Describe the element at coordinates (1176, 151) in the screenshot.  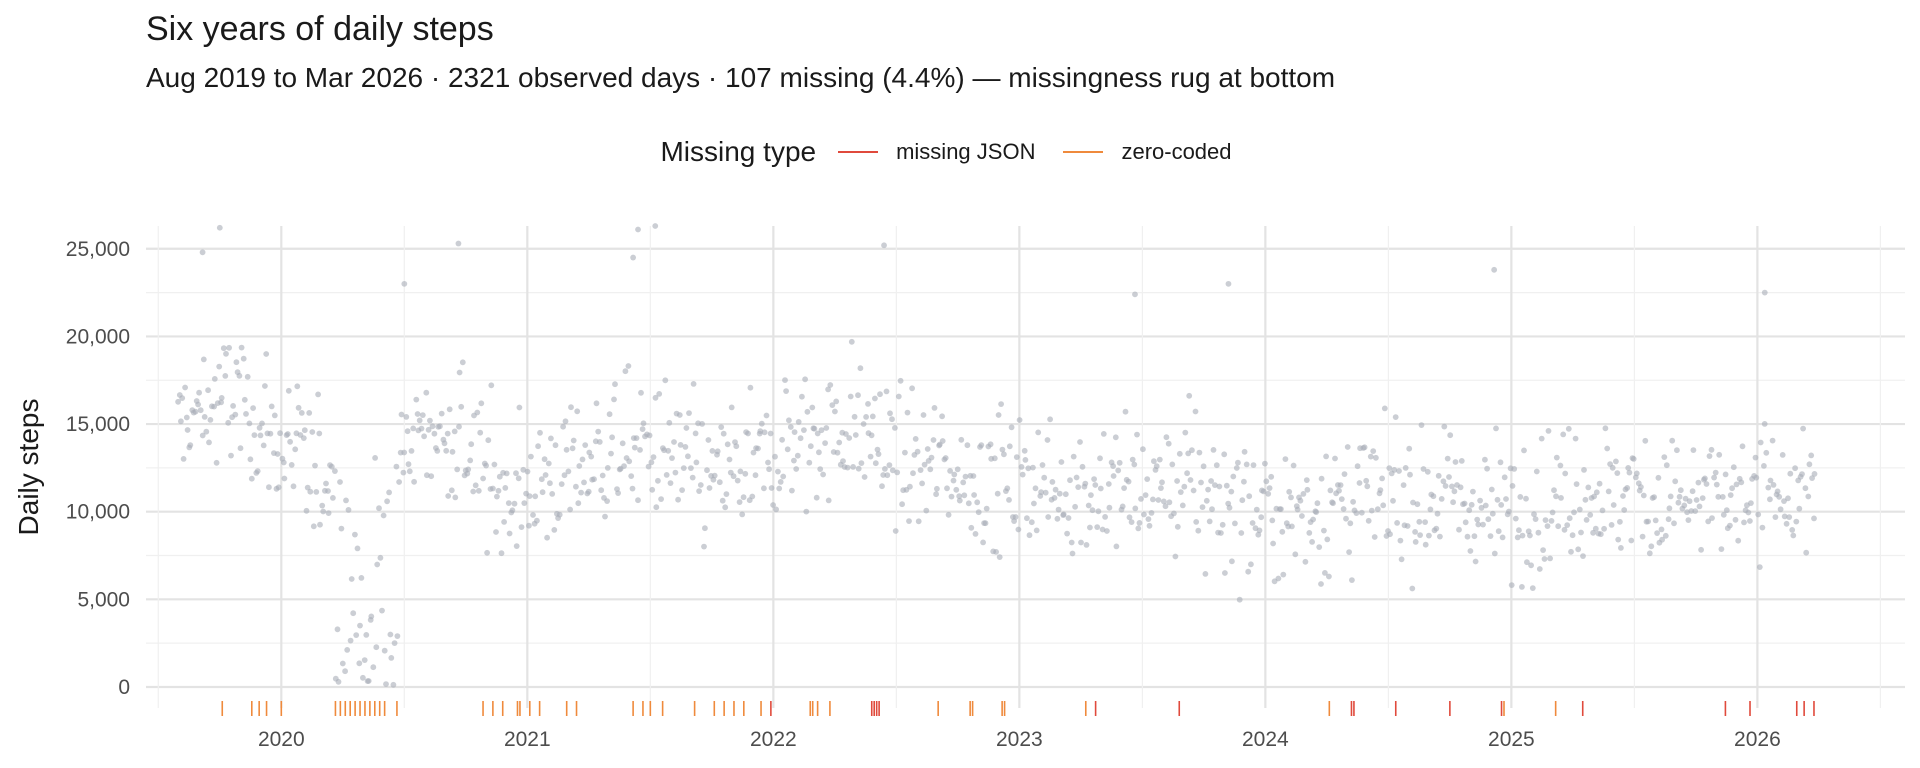
I see `legend-label-zero-coded: zero-coded` at that location.